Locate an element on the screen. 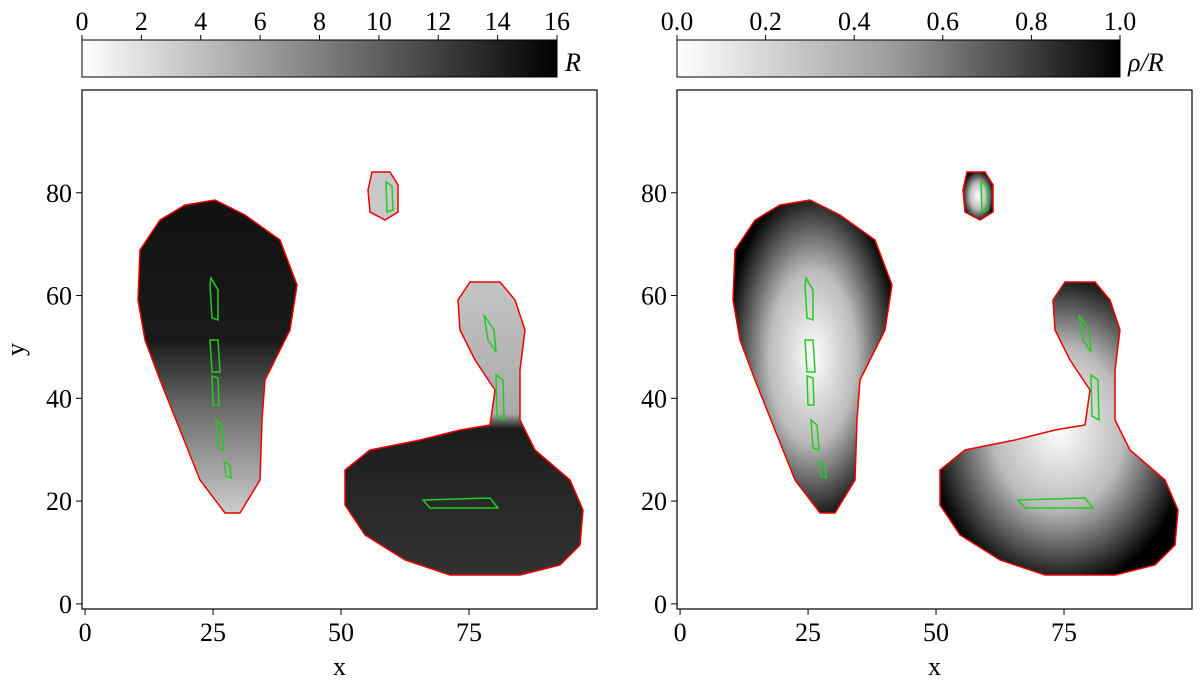 The width and height of the screenshot is (1200, 684). colorbar-tick-label: 0.6 is located at coordinates (943, 21).